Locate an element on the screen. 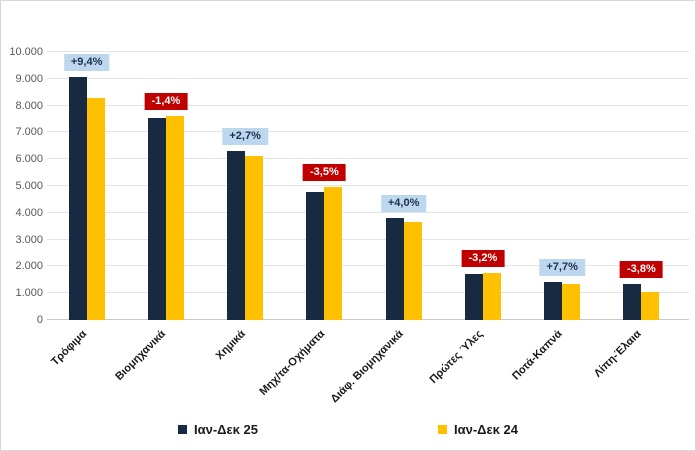 The image size is (696, 451). bar-cluster: +2,7% is located at coordinates (245, 186).